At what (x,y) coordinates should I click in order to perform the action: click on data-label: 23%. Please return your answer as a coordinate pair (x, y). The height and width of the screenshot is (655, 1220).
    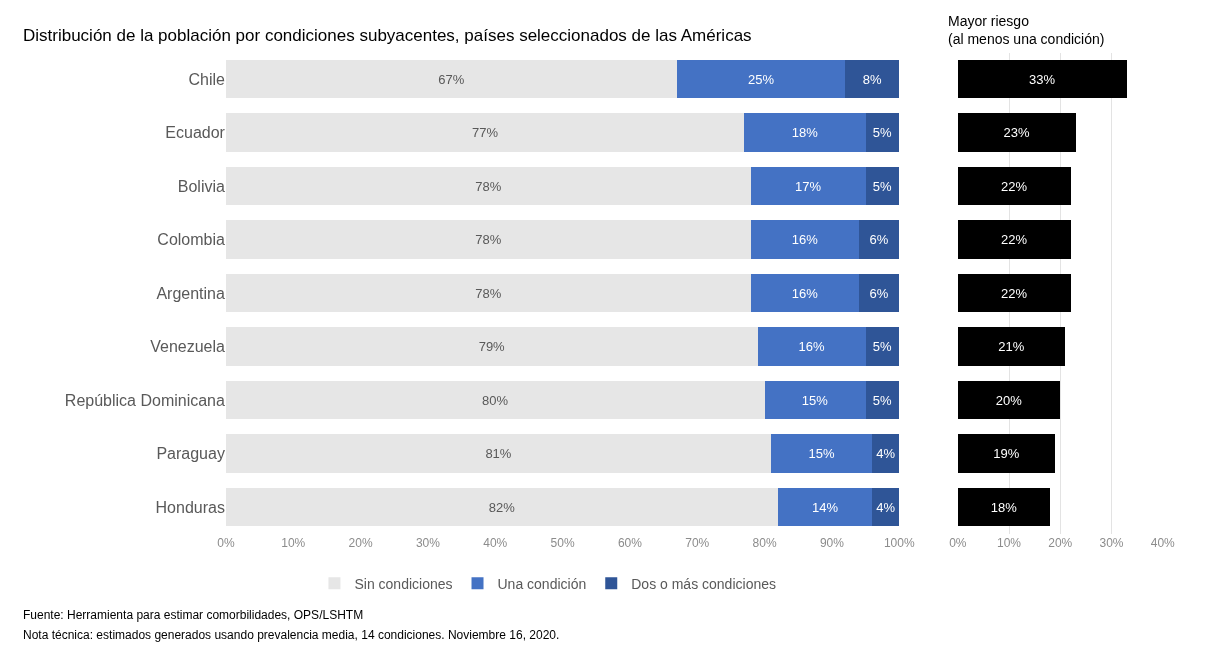
    Looking at the image, I should click on (1016, 133).